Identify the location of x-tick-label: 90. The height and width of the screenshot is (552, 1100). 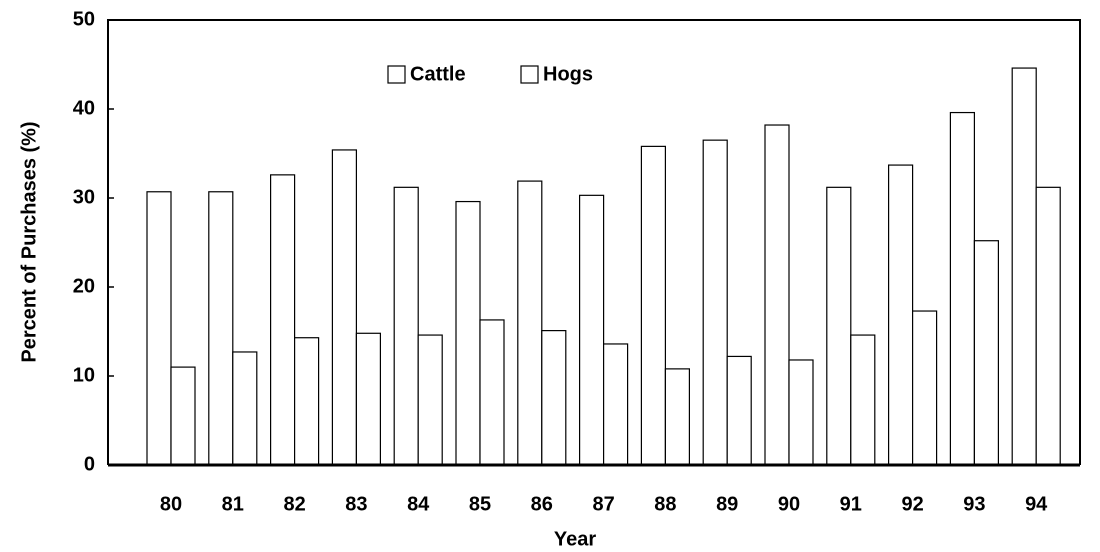
(789, 504).